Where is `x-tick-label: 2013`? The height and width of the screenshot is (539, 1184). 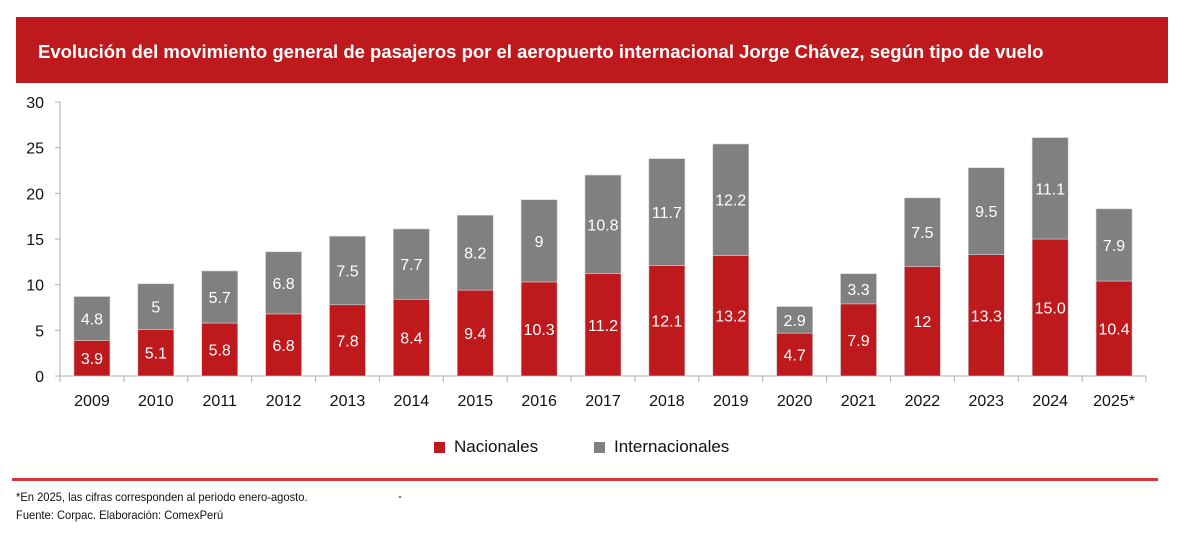 x-tick-label: 2013 is located at coordinates (348, 401).